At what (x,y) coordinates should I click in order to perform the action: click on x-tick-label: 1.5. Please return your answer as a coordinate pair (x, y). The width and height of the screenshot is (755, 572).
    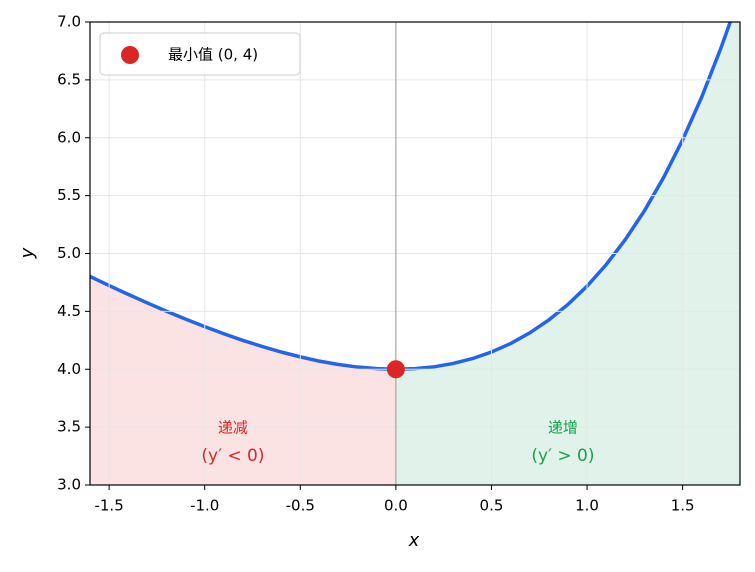
    Looking at the image, I should click on (683, 506).